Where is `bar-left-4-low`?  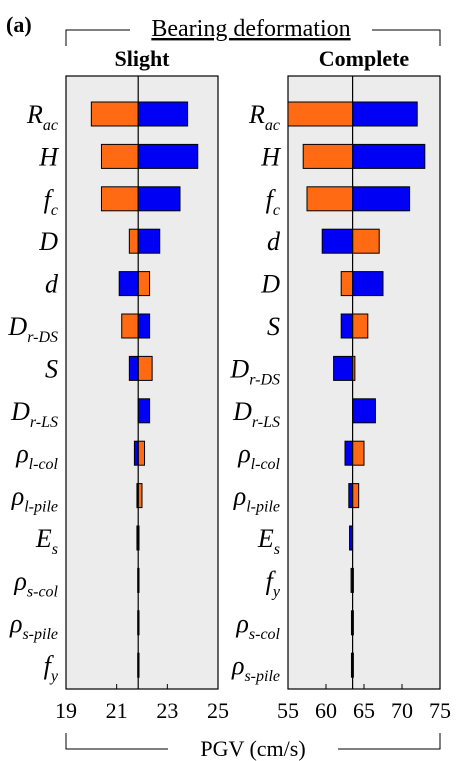 bar-left-4-low is located at coordinates (128, 284).